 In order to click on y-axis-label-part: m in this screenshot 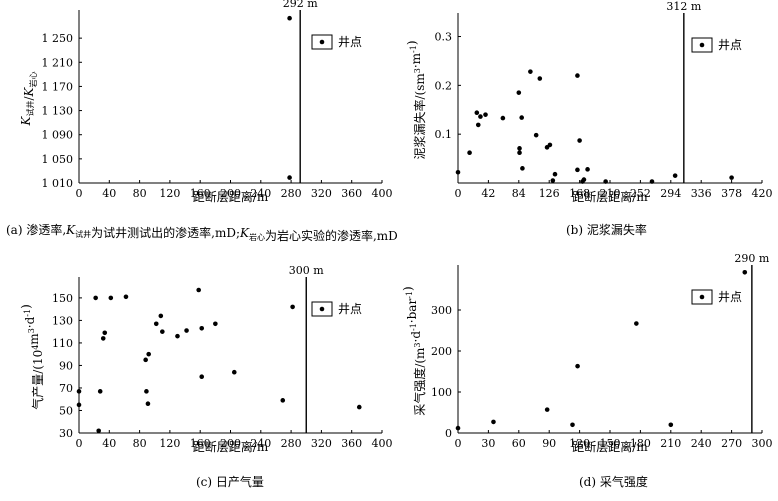, I will do `click(34, 339)`.